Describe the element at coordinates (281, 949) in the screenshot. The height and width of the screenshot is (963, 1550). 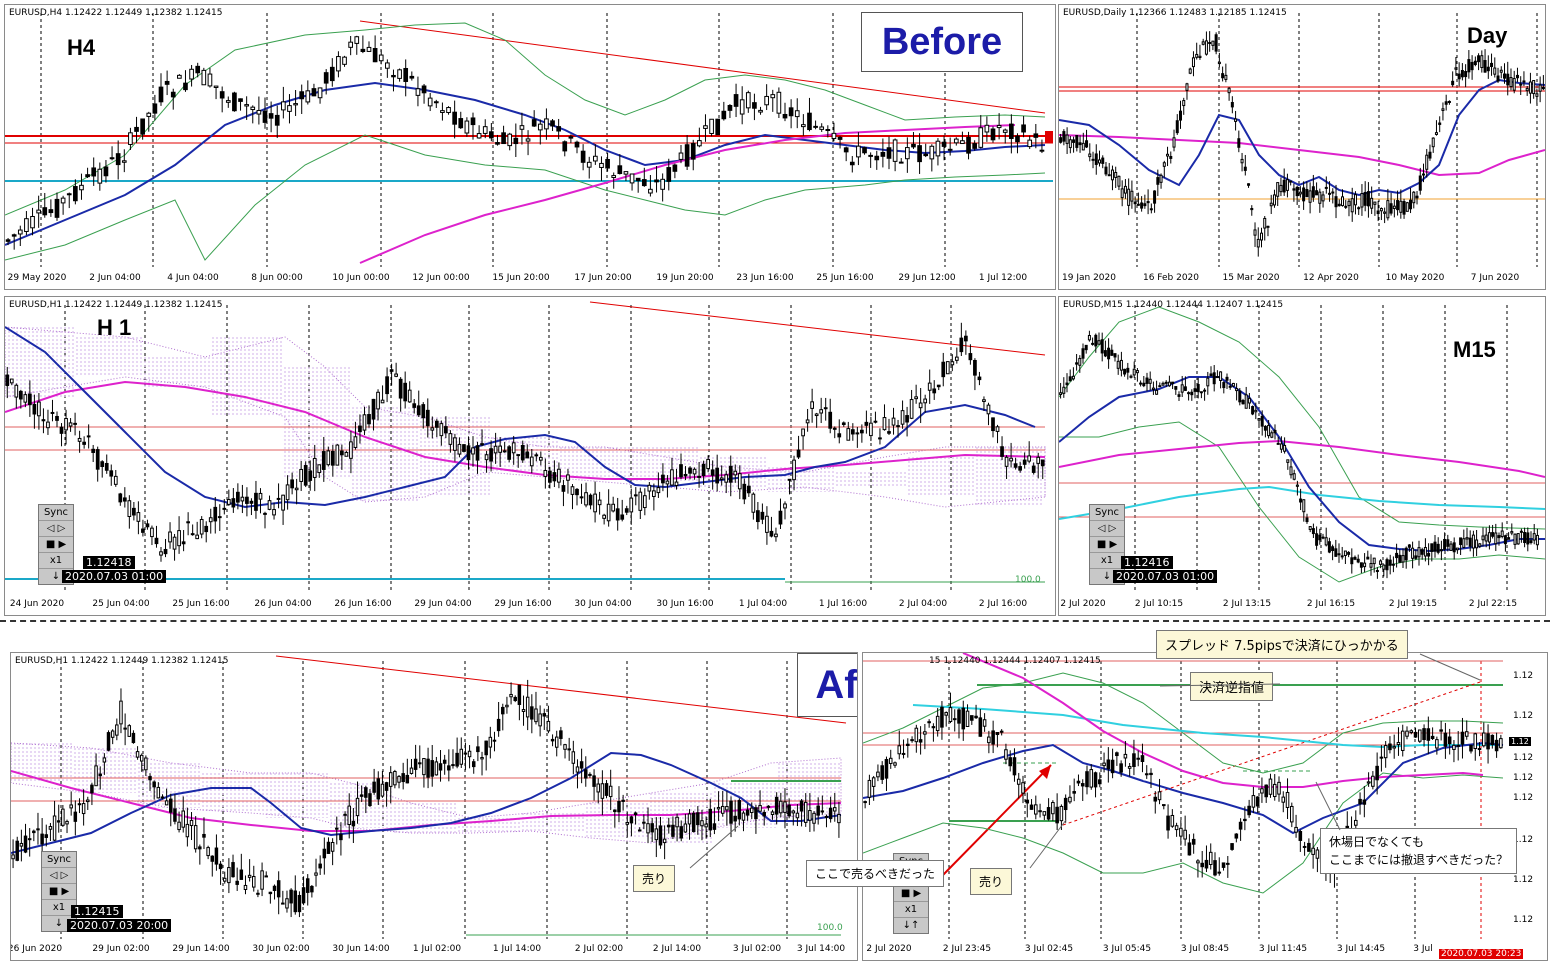
I see `x-tick: 30 Jun 02:00` at that location.